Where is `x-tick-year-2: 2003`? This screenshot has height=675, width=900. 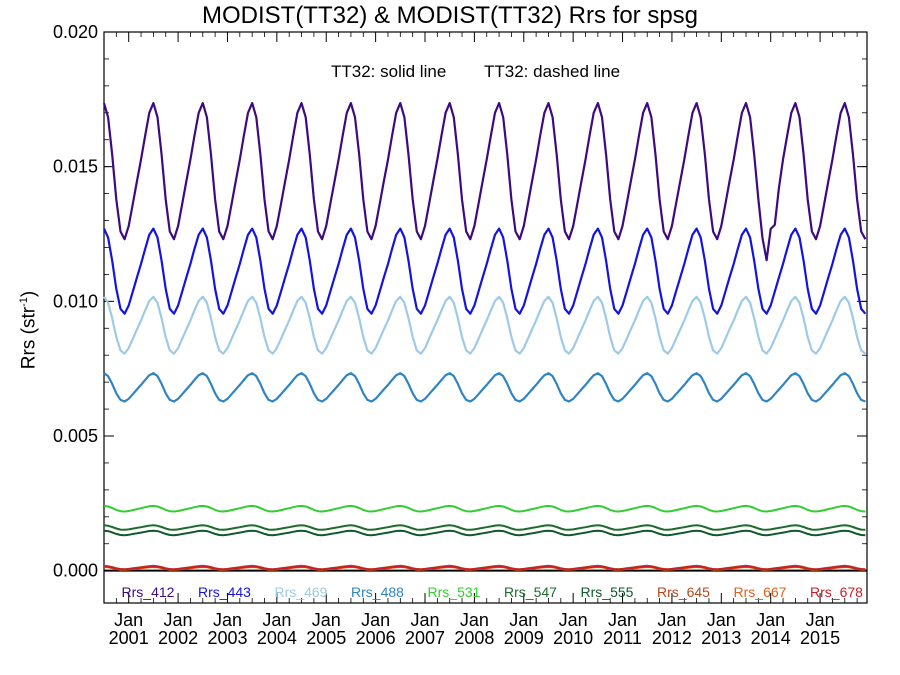 x-tick-year-2: 2003 is located at coordinates (227, 638).